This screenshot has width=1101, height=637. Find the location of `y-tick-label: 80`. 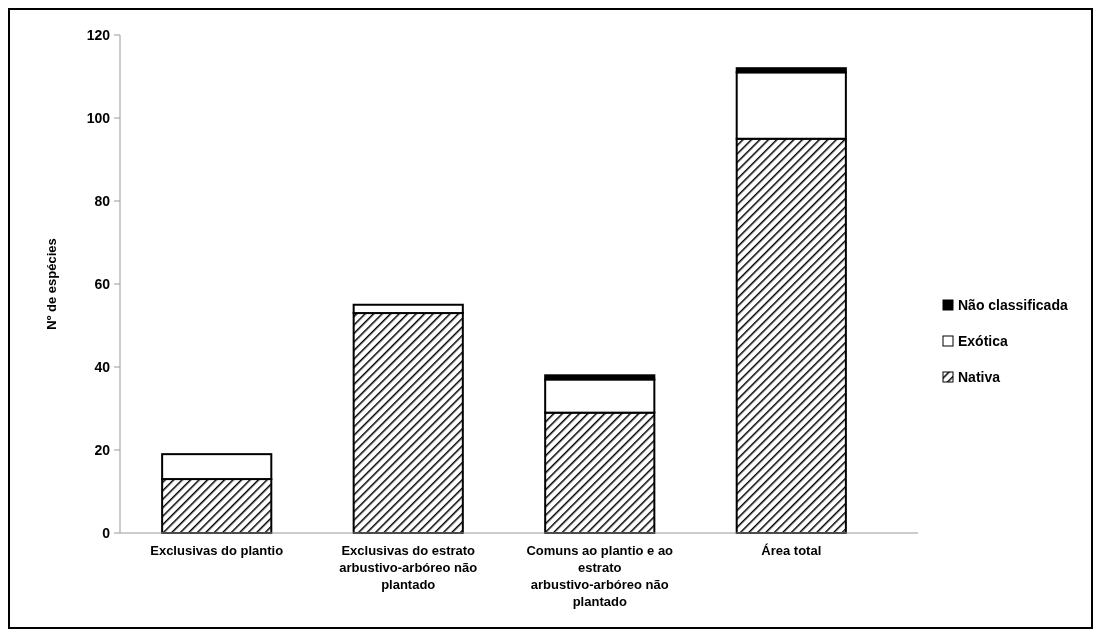

y-tick-label: 80 is located at coordinates (102, 200).